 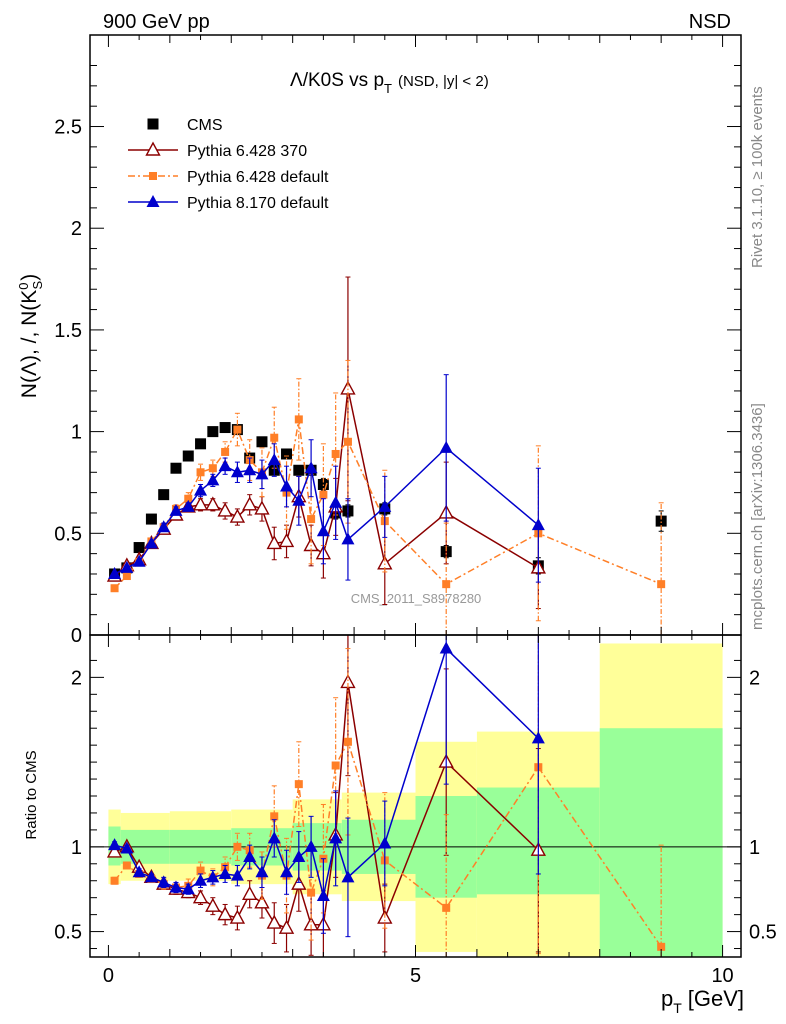 I want to click on main-y-axis-label-text: N(Λ), /, N(K, so click(x=29, y=344).